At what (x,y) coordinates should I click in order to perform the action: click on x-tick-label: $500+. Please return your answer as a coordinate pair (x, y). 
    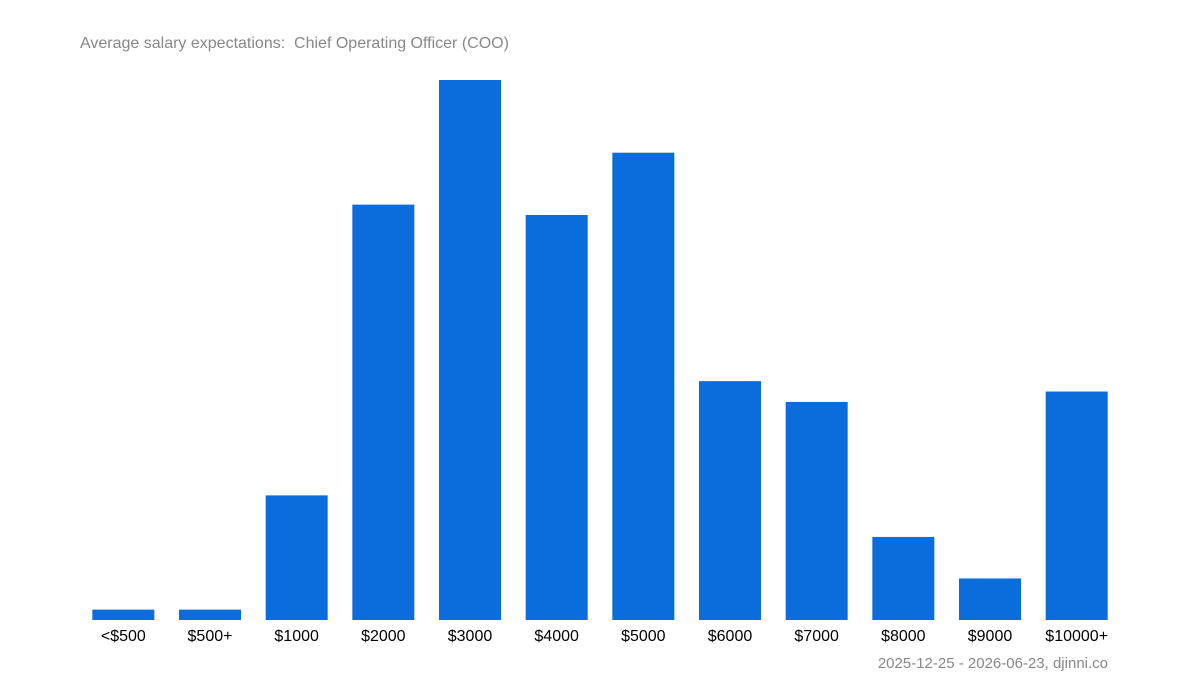
    Looking at the image, I should click on (210, 636).